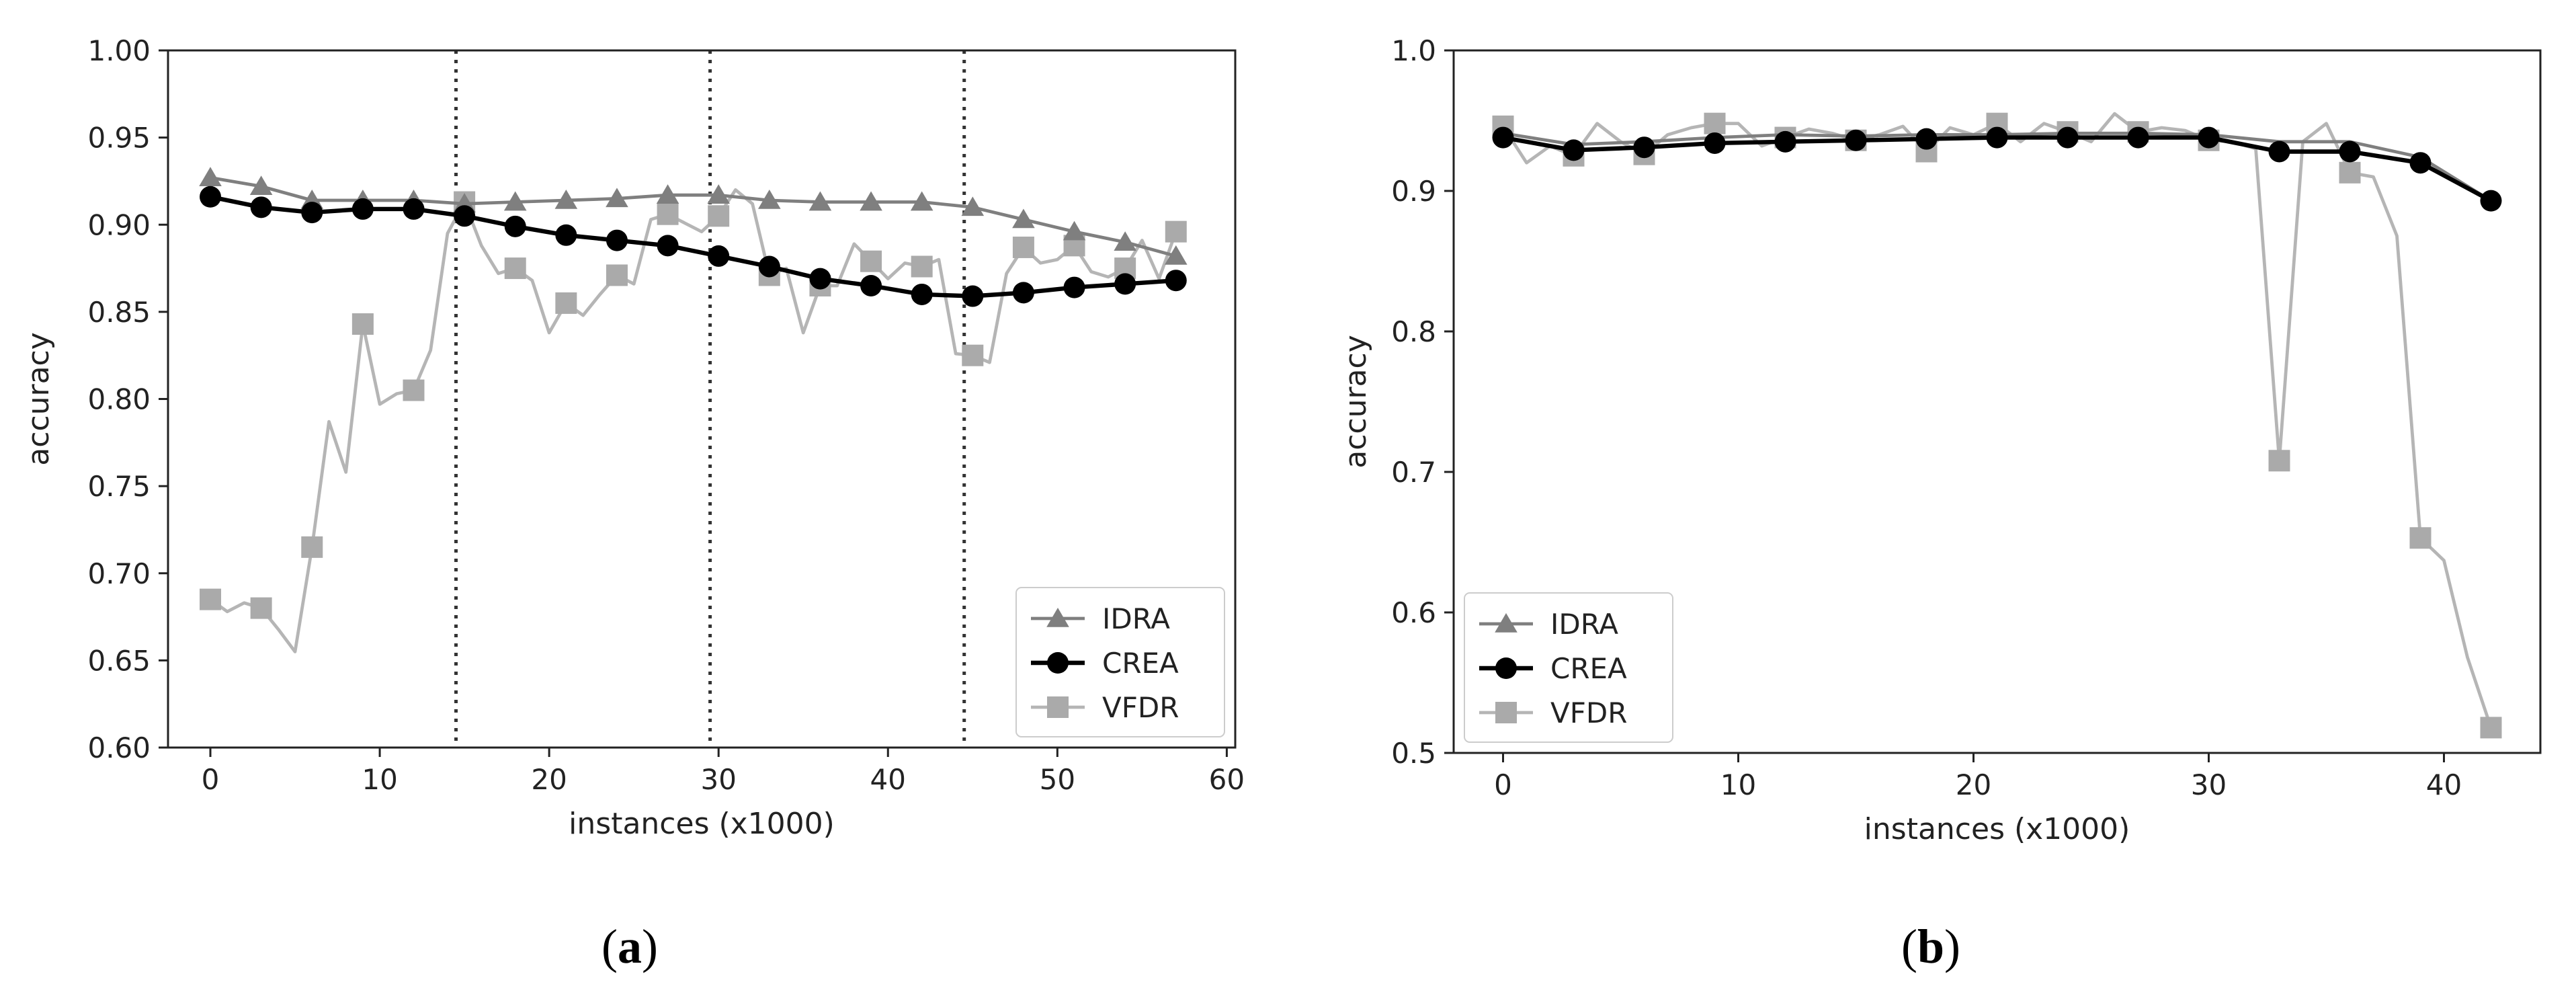 This screenshot has height=1003, width=2576. Describe the element at coordinates (1414, 331) in the screenshot. I see `y-tick-label: 0.8` at that location.